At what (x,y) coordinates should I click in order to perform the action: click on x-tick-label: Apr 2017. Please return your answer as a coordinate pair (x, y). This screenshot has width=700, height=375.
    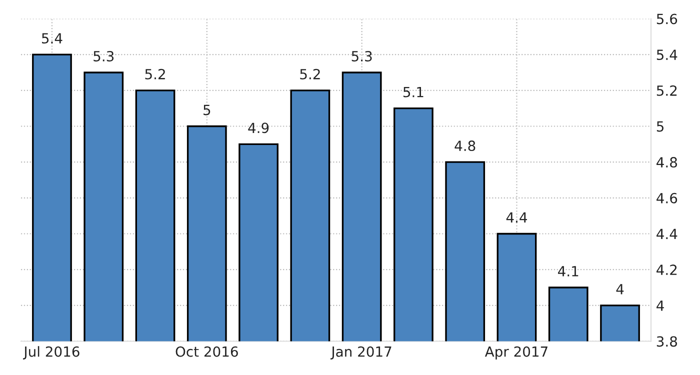
    Looking at the image, I should click on (516, 353).